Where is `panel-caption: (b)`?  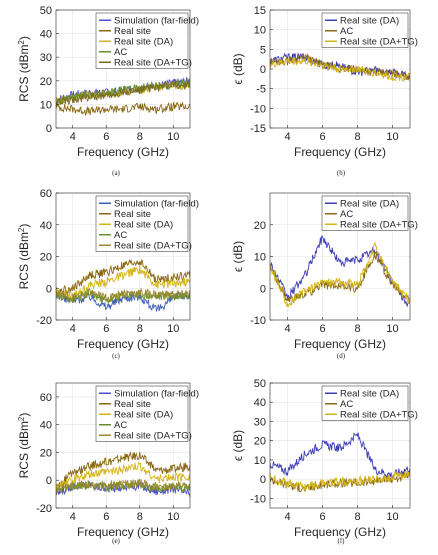
panel-caption: (b) is located at coordinates (341, 173).